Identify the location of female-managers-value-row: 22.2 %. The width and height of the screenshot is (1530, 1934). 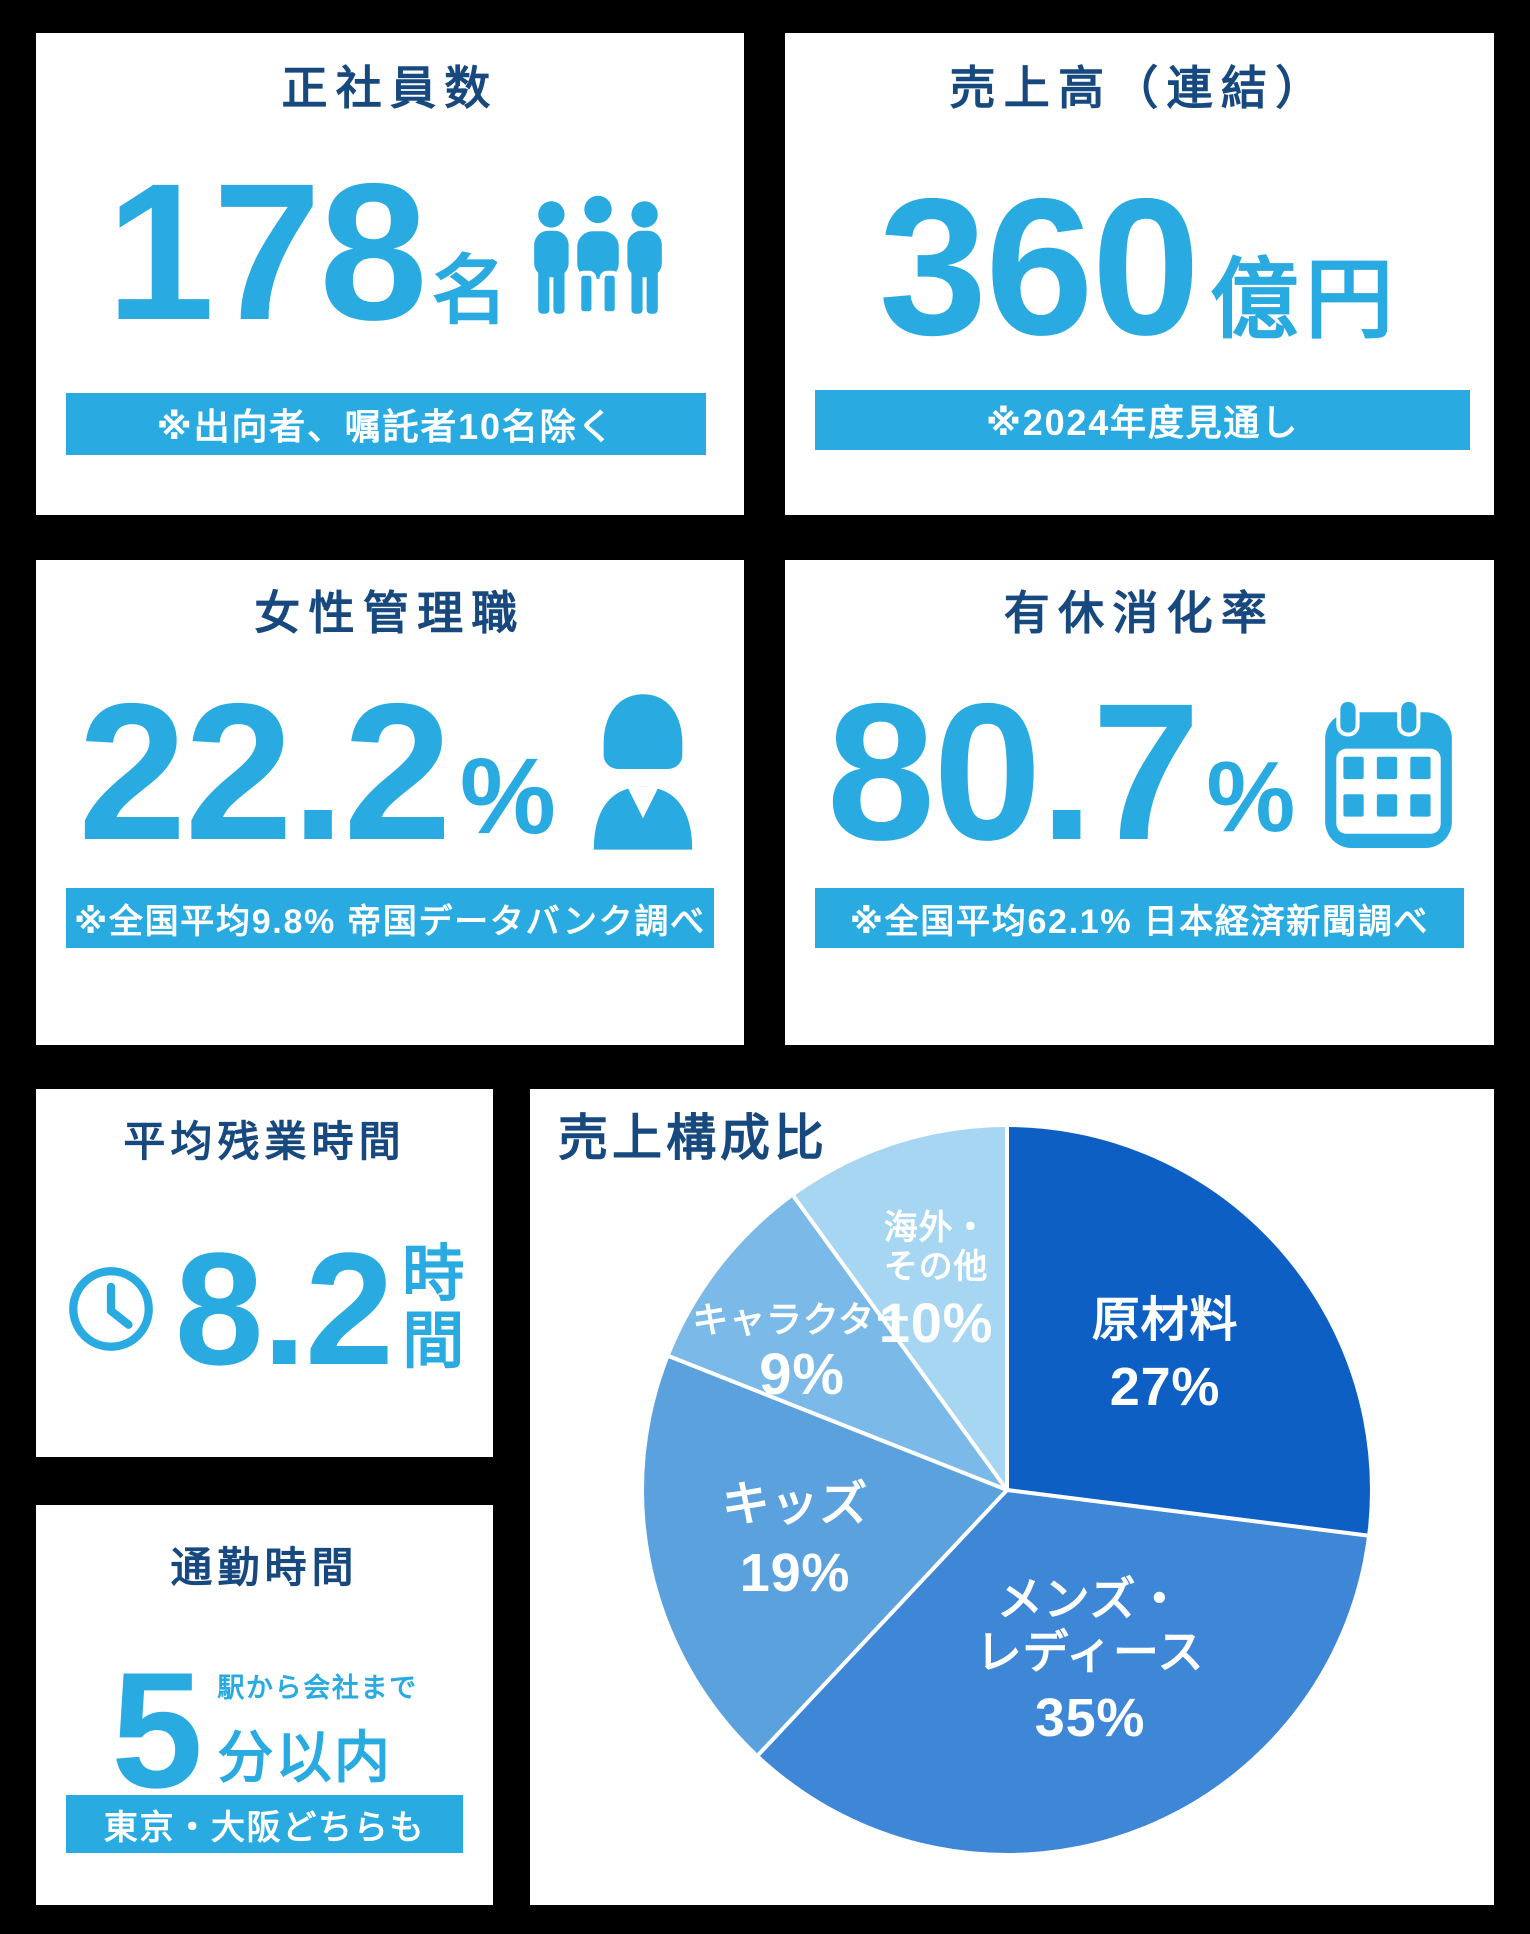
(390, 772).